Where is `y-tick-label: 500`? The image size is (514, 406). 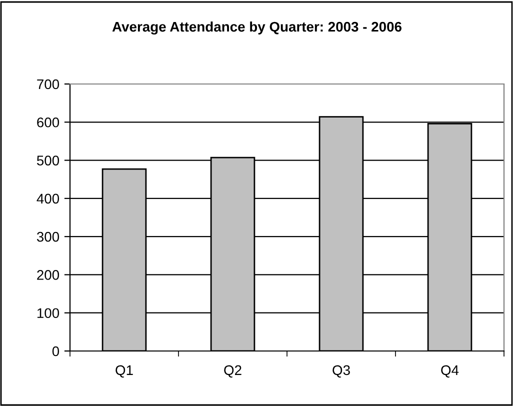 y-tick-label: 500 is located at coordinates (48, 161).